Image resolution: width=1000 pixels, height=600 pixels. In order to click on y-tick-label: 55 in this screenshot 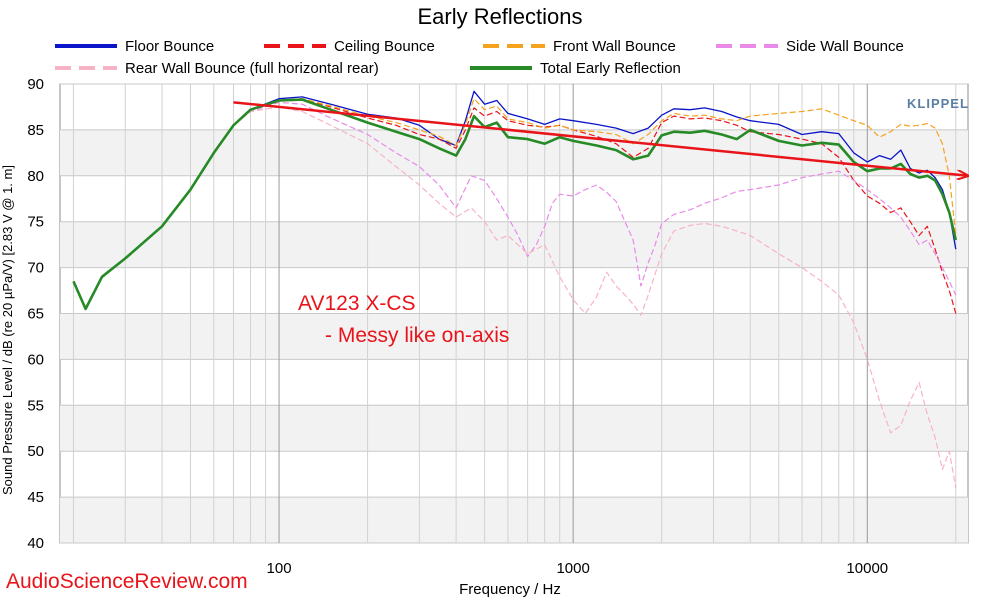, I will do `click(35, 405)`.